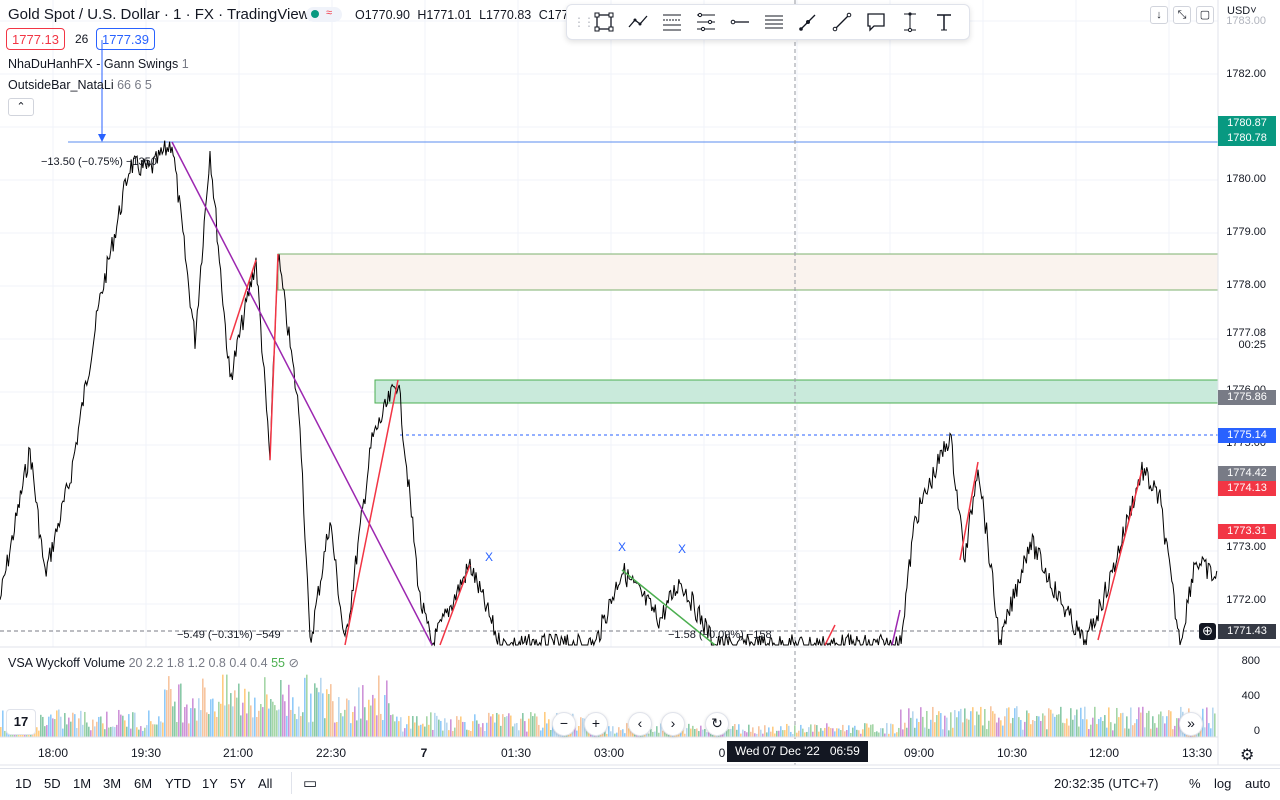  Describe the element at coordinates (1242, 11) in the screenshot. I see `currency-selector: USD˅` at that location.